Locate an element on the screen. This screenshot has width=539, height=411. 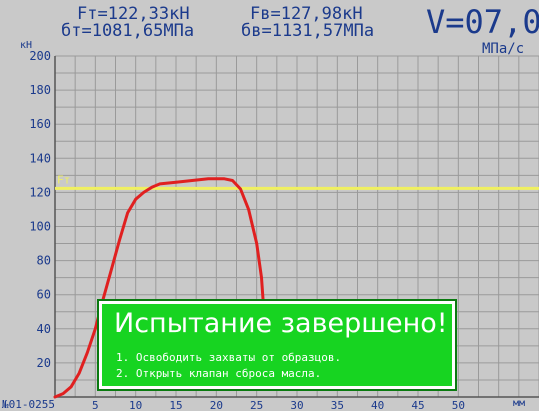
y-tick-label: 40 is located at coordinates (44, 329).